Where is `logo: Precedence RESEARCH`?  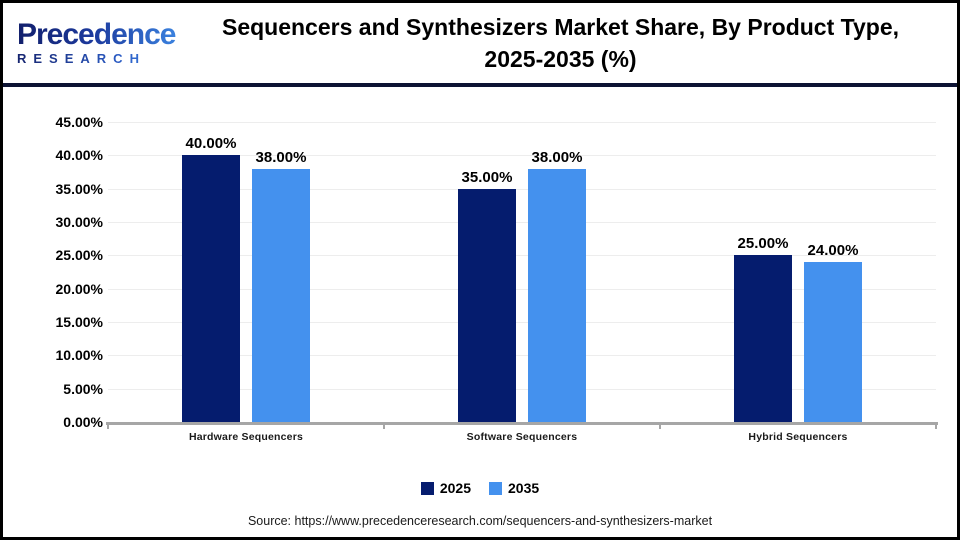 logo: Precedence RESEARCH is located at coordinates (95, 43).